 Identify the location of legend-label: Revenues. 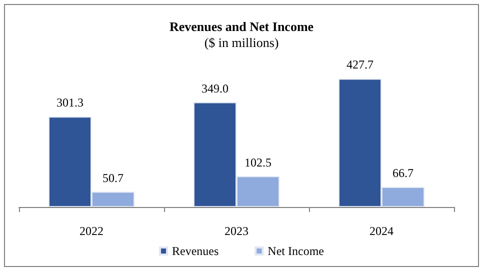
(195, 251).